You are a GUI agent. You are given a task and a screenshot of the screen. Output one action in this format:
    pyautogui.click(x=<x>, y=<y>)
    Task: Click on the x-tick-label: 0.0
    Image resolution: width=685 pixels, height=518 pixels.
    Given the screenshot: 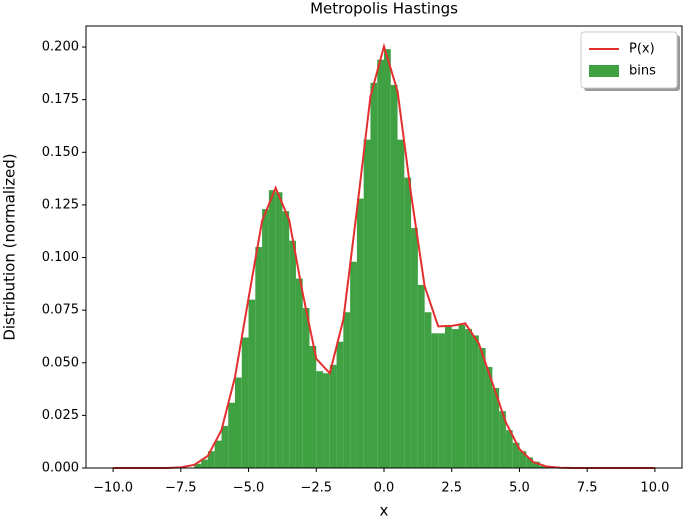 What is the action you would take?
    pyautogui.click(x=384, y=488)
    